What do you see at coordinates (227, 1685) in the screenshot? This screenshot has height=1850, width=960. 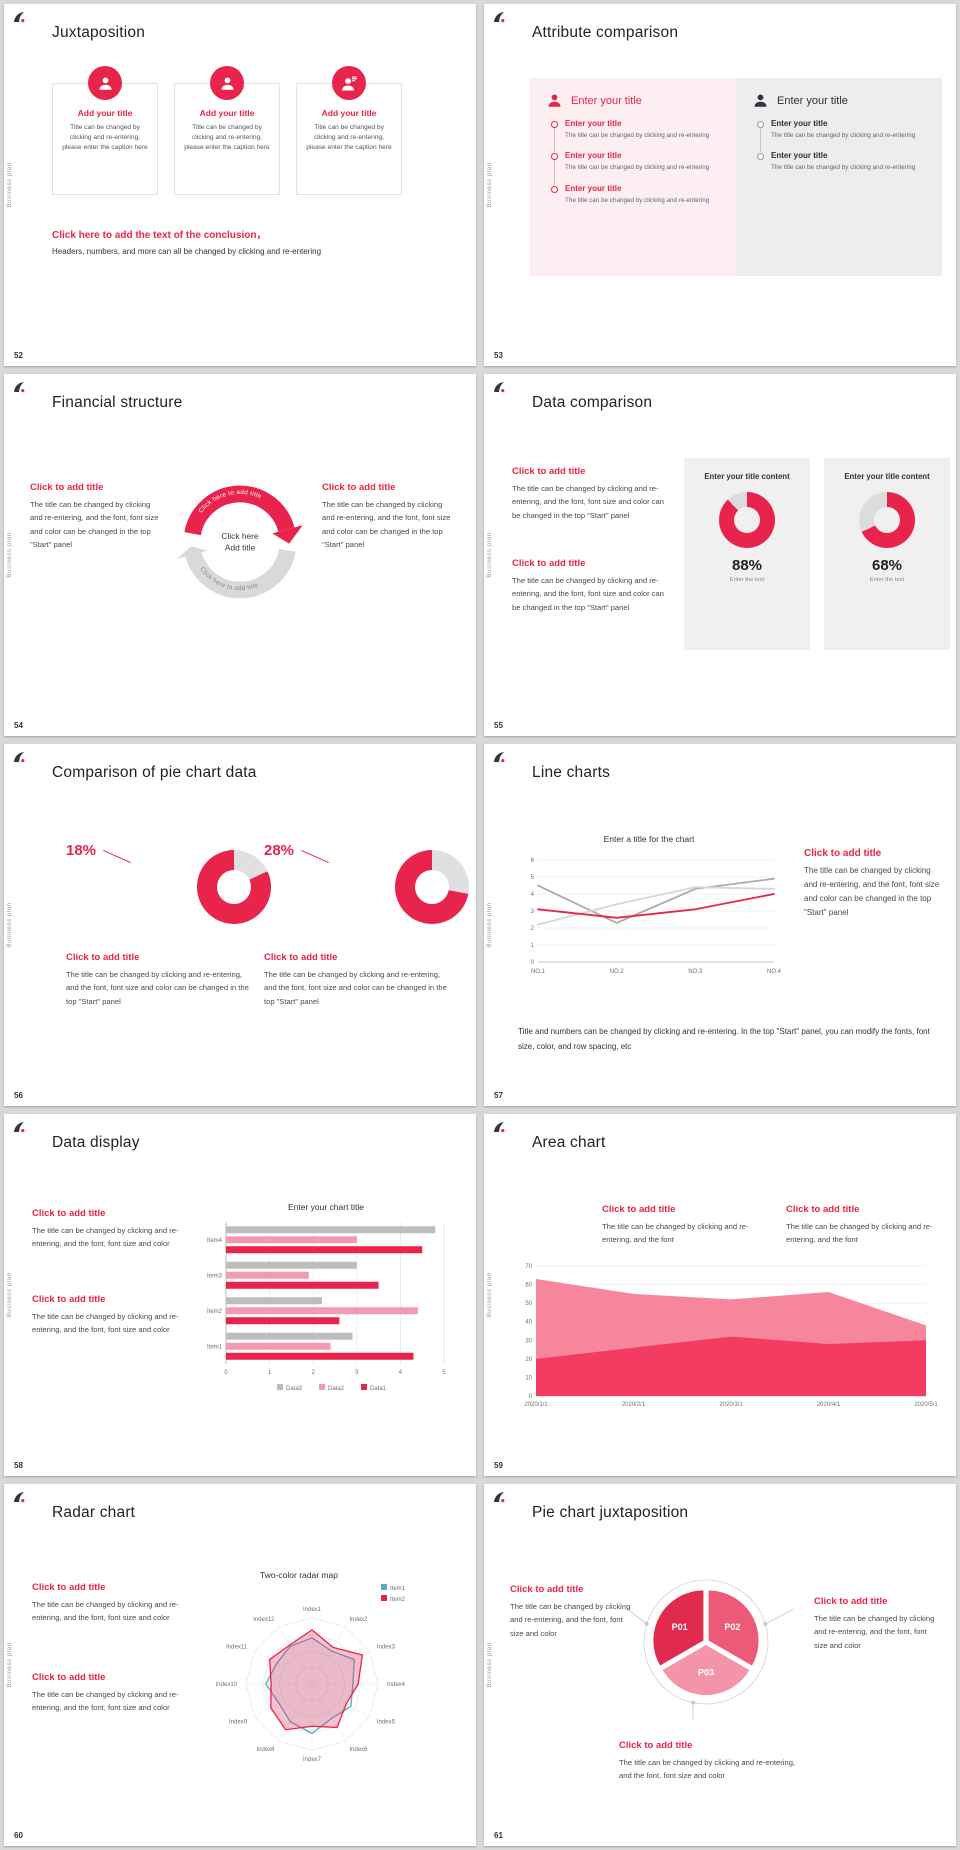 I see `svg-text: Index10` at bounding box center [227, 1685].